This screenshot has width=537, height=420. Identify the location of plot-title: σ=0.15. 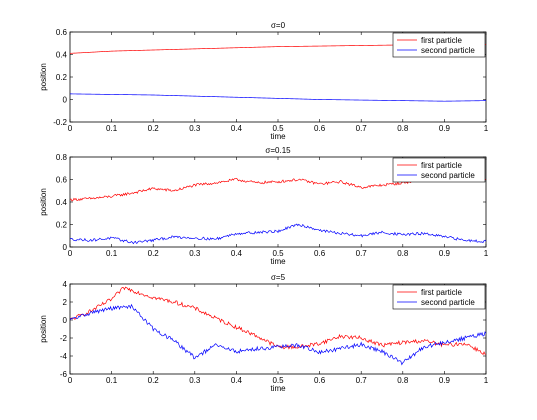
(278, 150).